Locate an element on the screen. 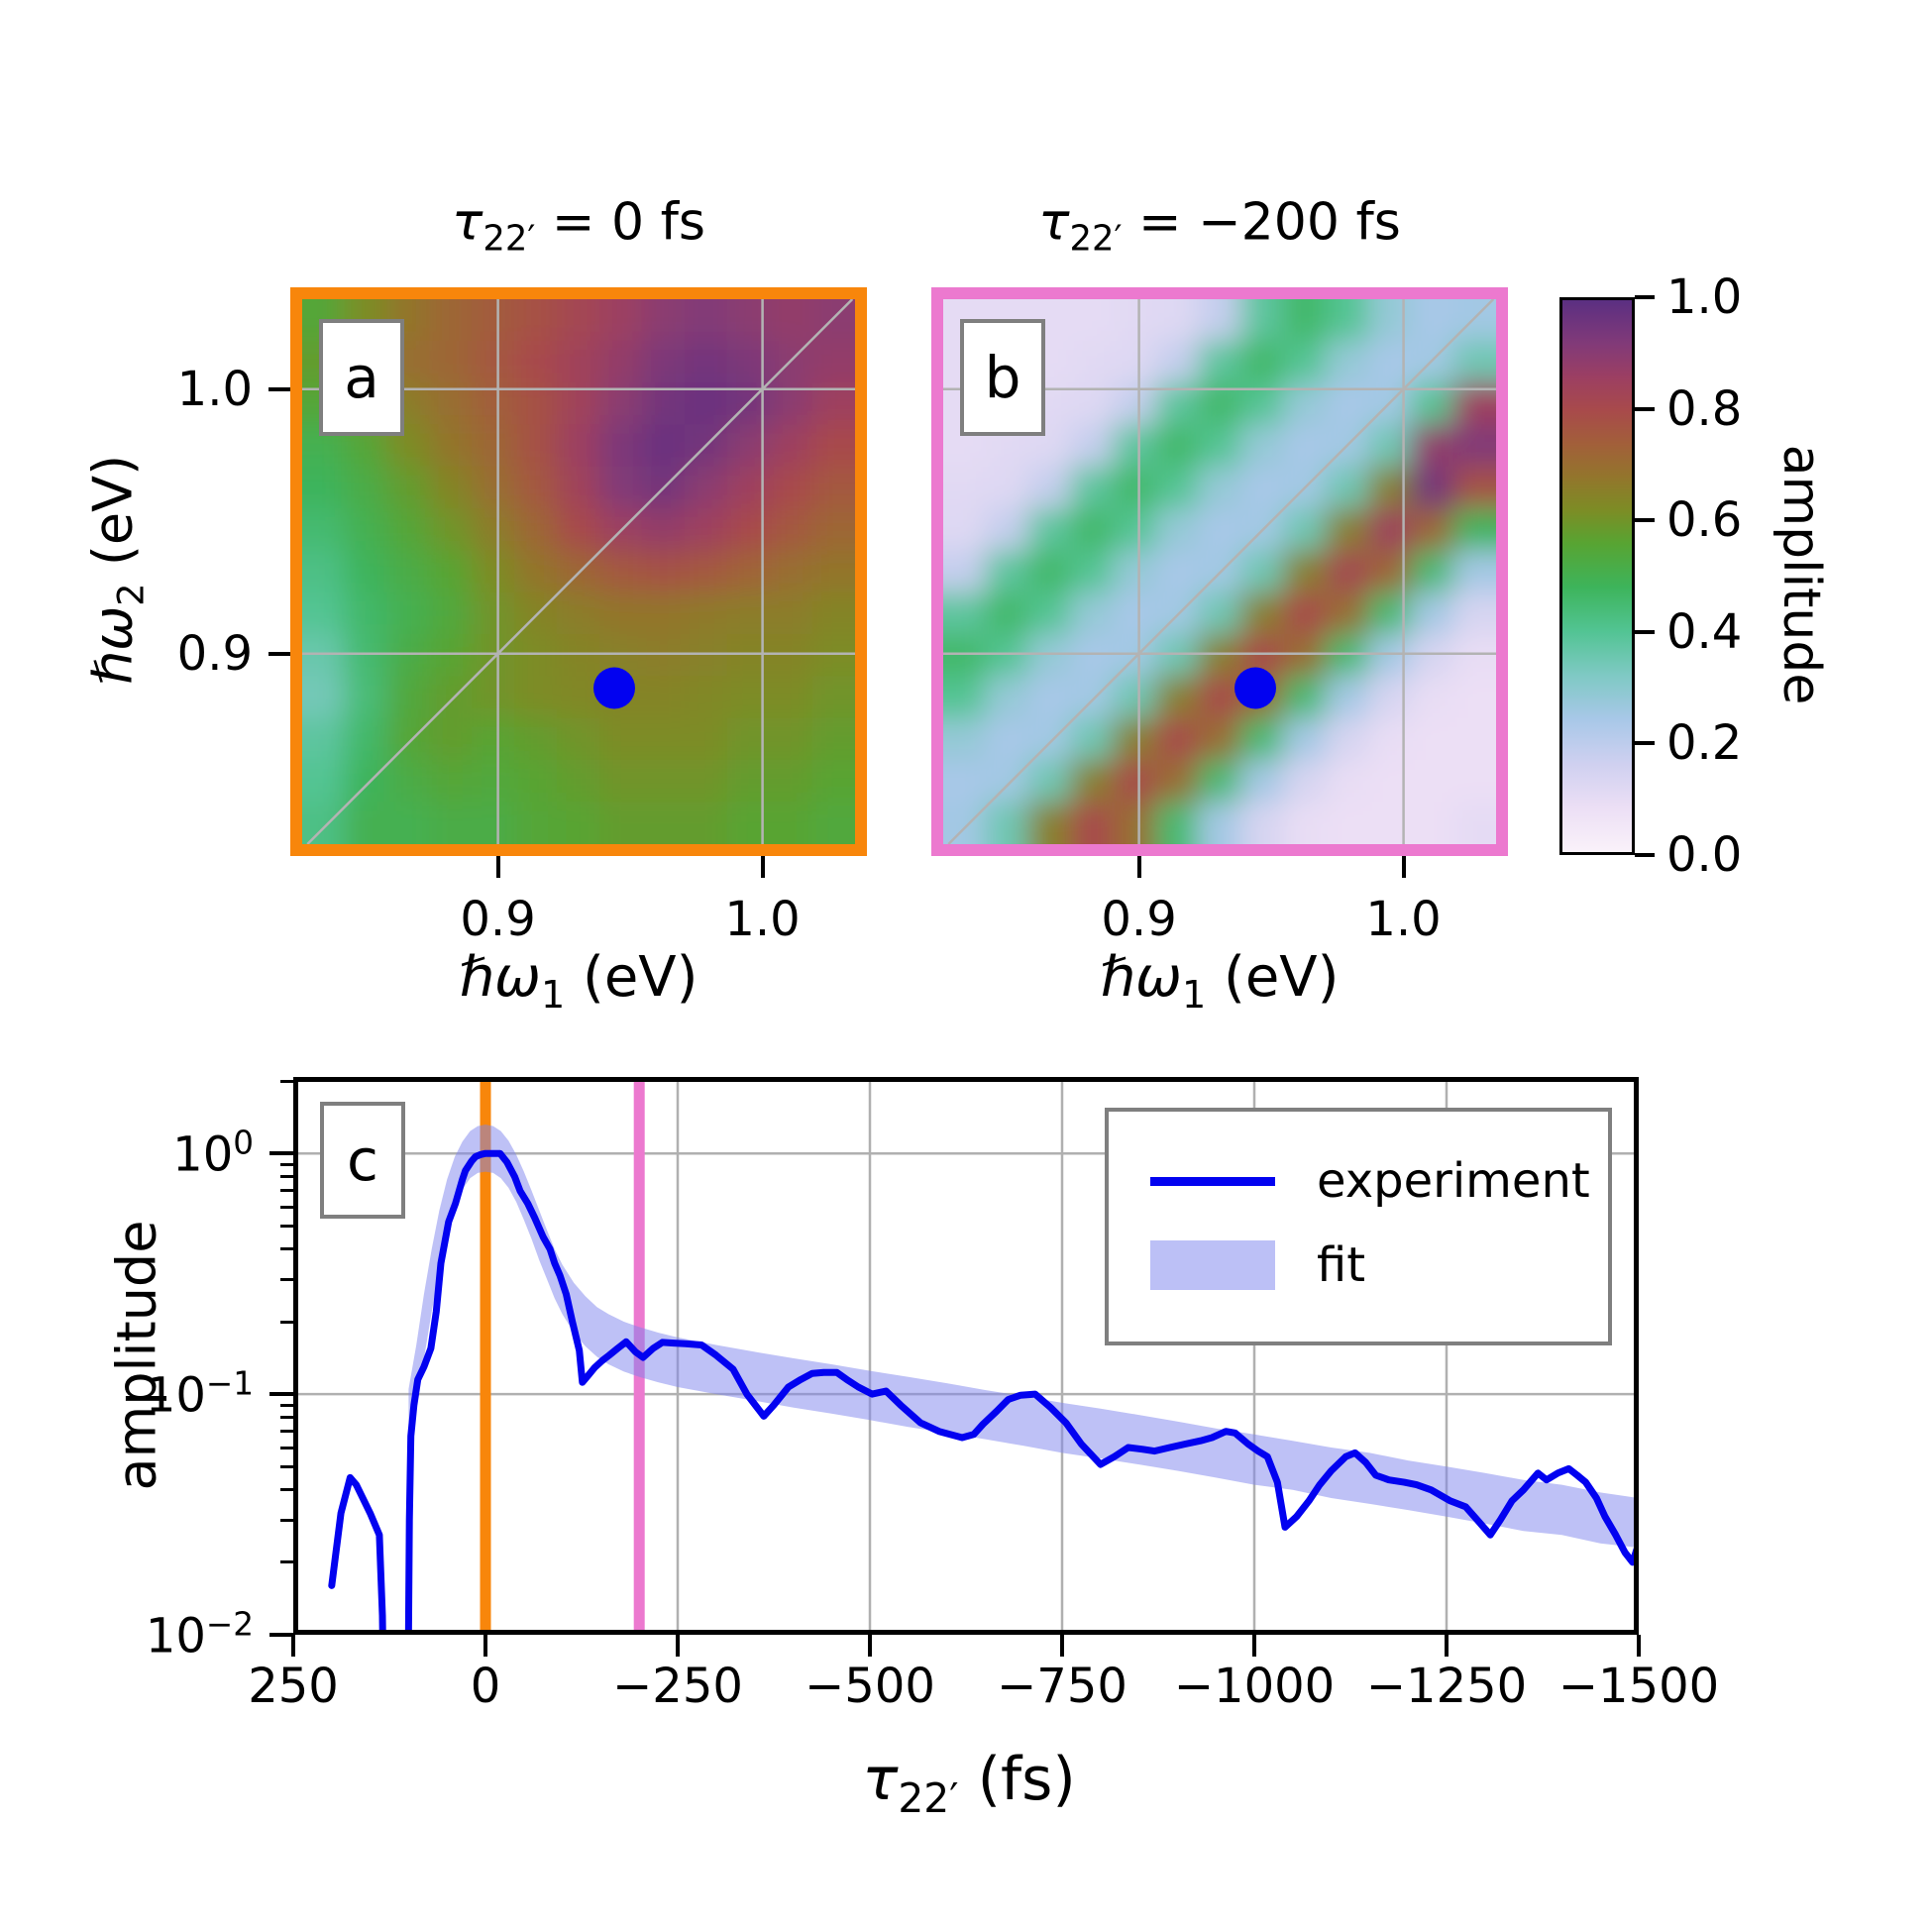  c-x-tick-label: −1000 is located at coordinates (1255, 1686).